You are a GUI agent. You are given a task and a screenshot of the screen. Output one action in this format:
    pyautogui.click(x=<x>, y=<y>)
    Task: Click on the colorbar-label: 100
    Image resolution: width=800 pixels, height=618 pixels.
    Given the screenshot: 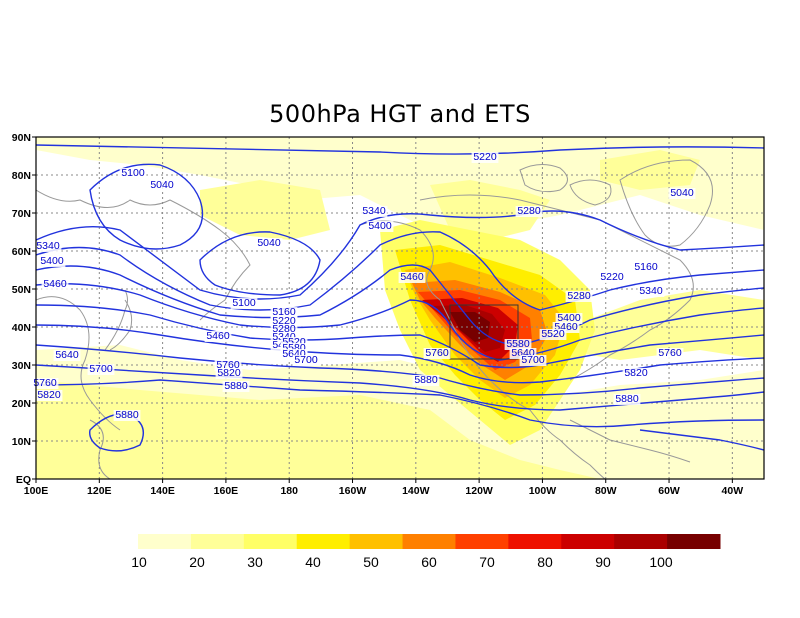 What is the action you would take?
    pyautogui.click(x=661, y=562)
    